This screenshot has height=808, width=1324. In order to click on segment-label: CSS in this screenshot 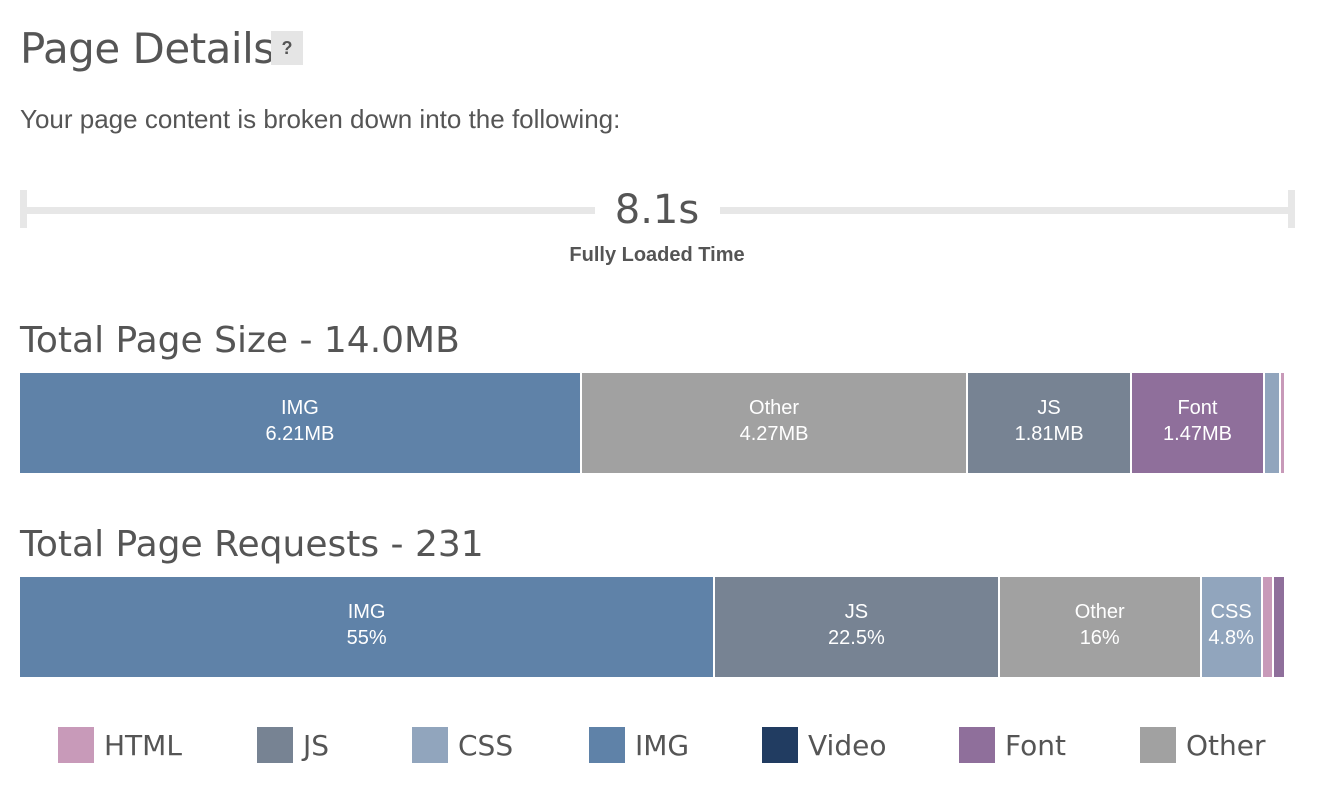, I will do `click(1231, 612)`.